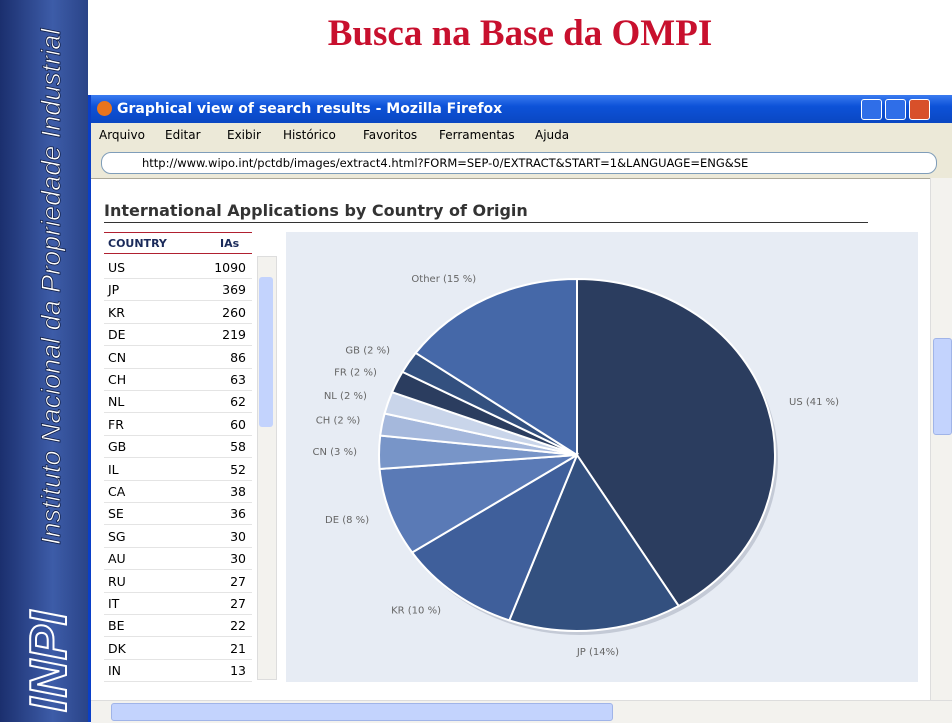 This screenshot has height=726, width=952. What do you see at coordinates (183, 135) in the screenshot?
I see `menu-item: Editar` at bounding box center [183, 135].